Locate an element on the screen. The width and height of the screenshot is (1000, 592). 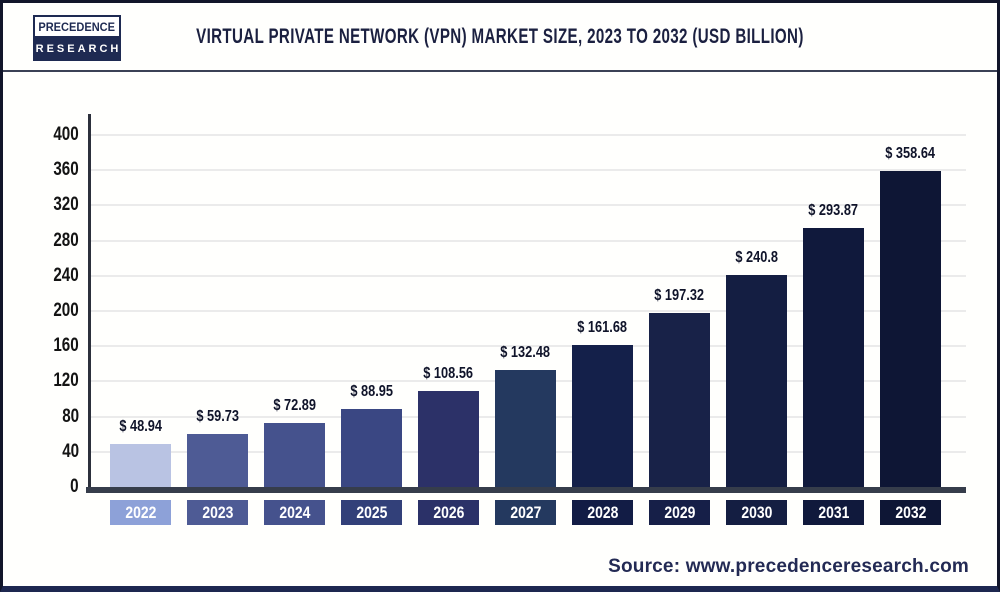
y-tick-label-360-text: 360 is located at coordinates (66, 170).